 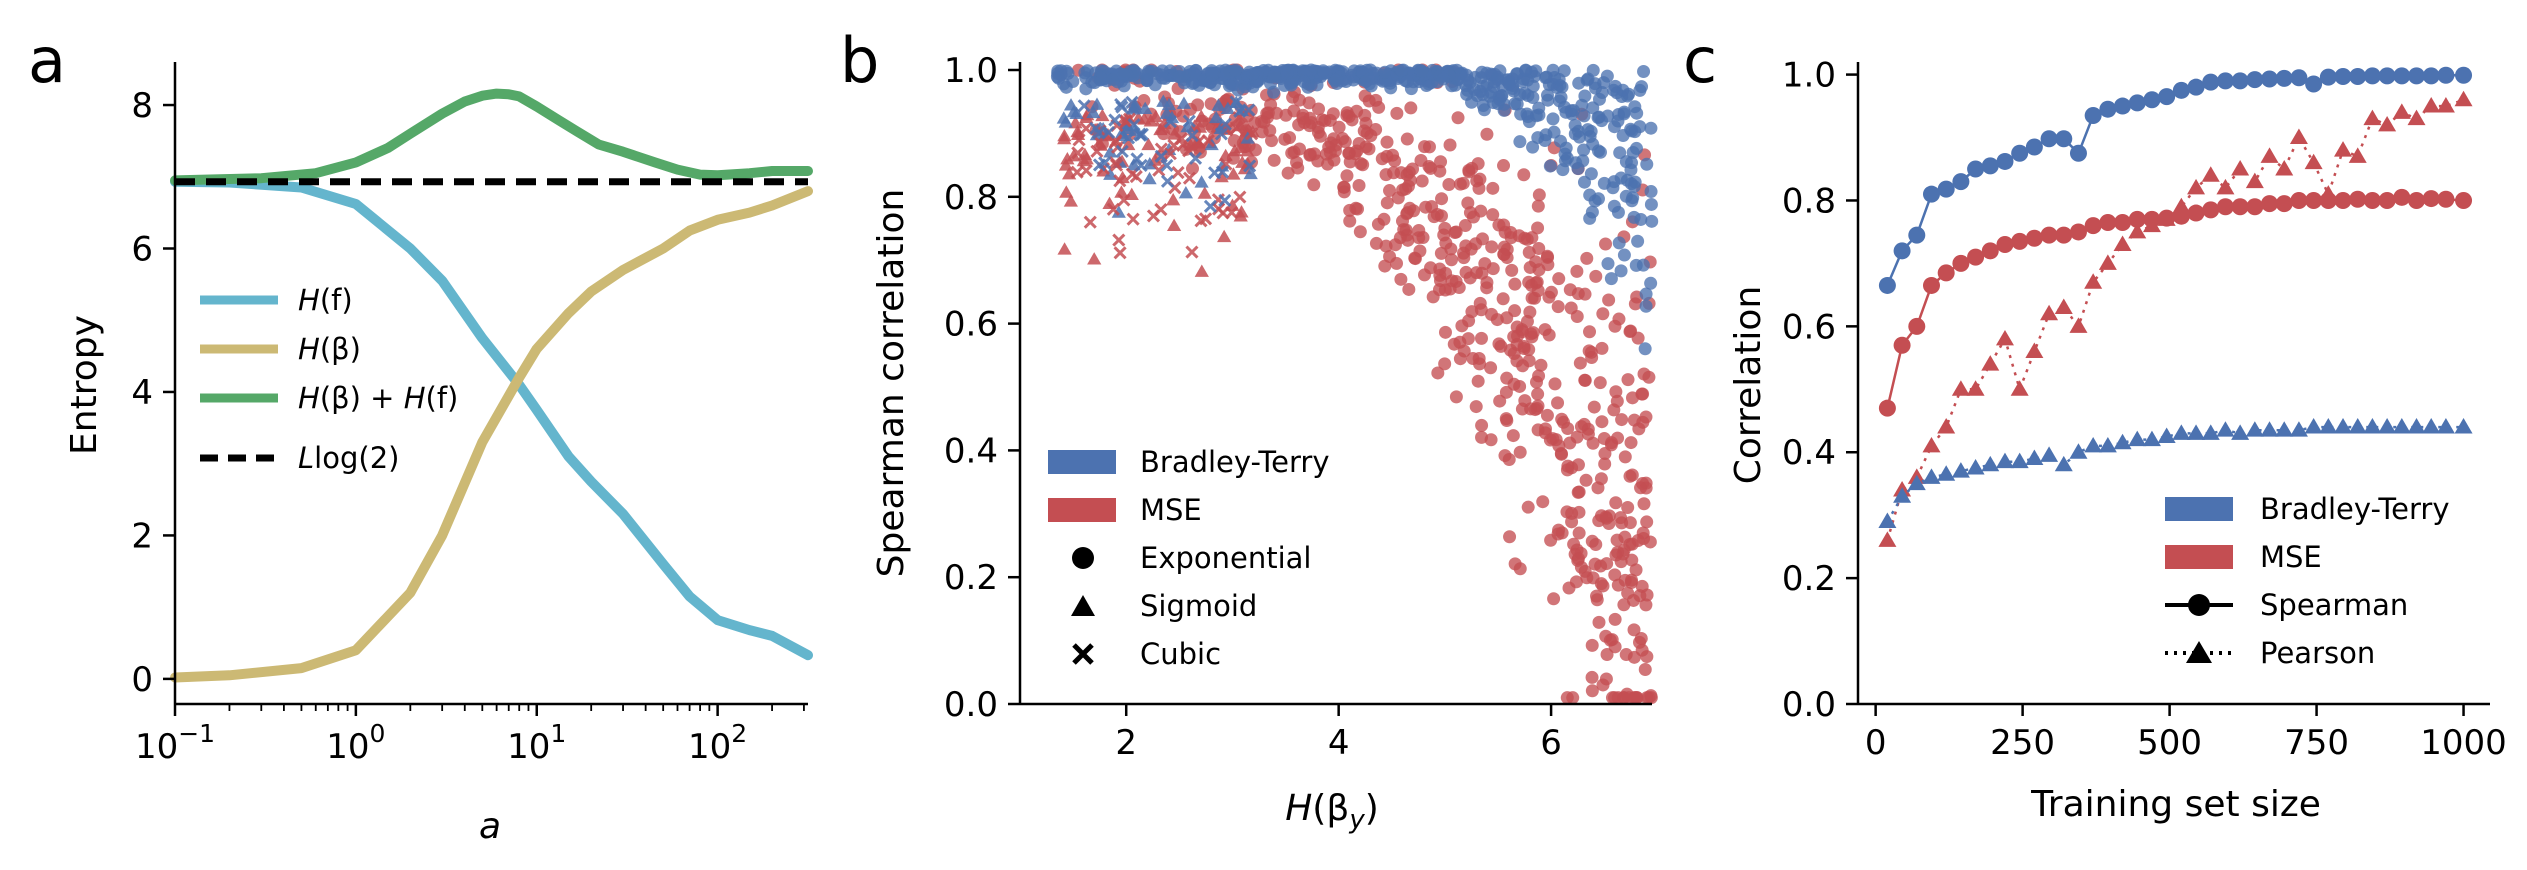 I want to click on y-tick-label: 6, so click(x=142, y=250).